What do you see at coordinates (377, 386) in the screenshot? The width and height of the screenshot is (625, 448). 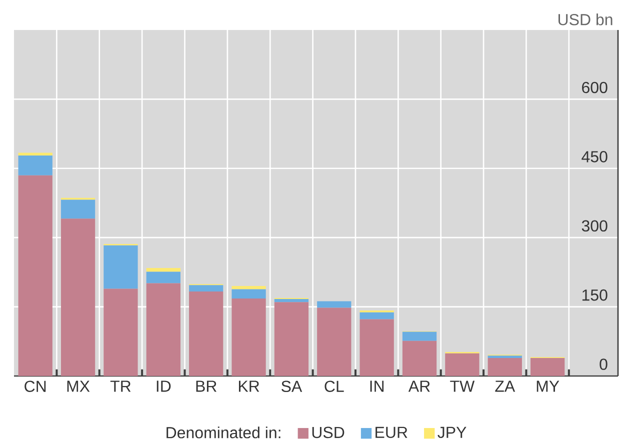 I see `x-tick-label: IN` at bounding box center [377, 386].